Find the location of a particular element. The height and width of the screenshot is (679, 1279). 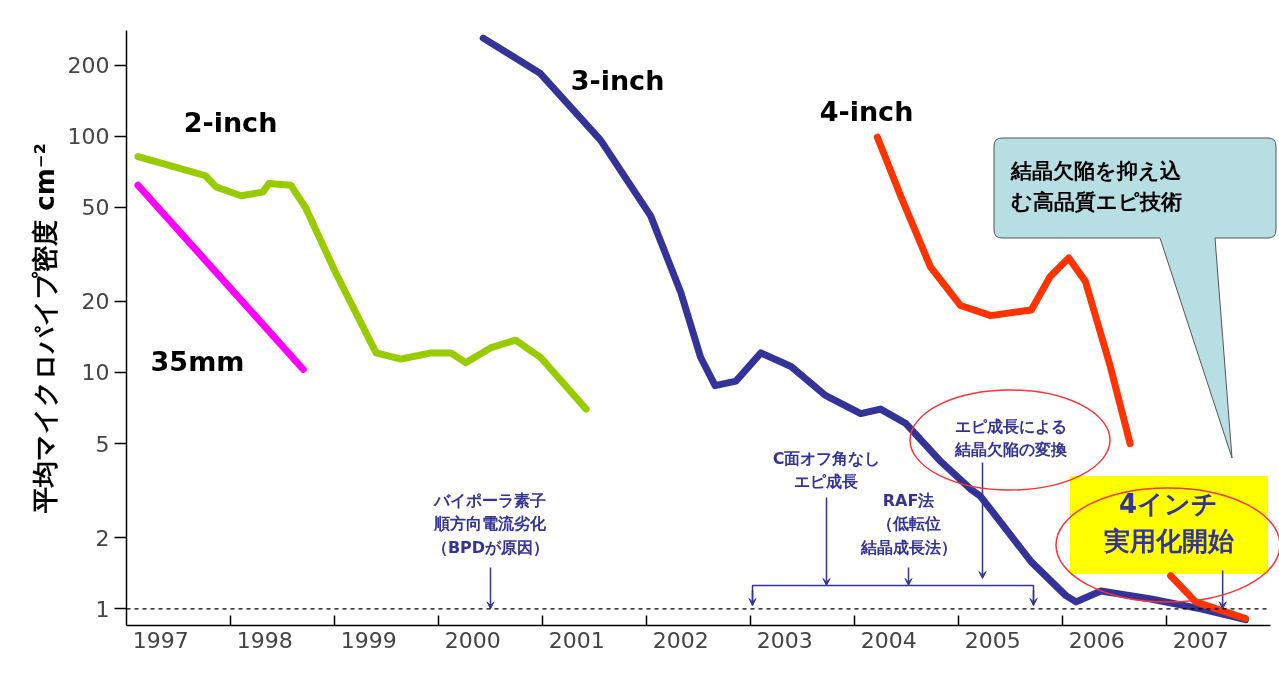

y-tick-label: 10 is located at coordinates (95, 373).